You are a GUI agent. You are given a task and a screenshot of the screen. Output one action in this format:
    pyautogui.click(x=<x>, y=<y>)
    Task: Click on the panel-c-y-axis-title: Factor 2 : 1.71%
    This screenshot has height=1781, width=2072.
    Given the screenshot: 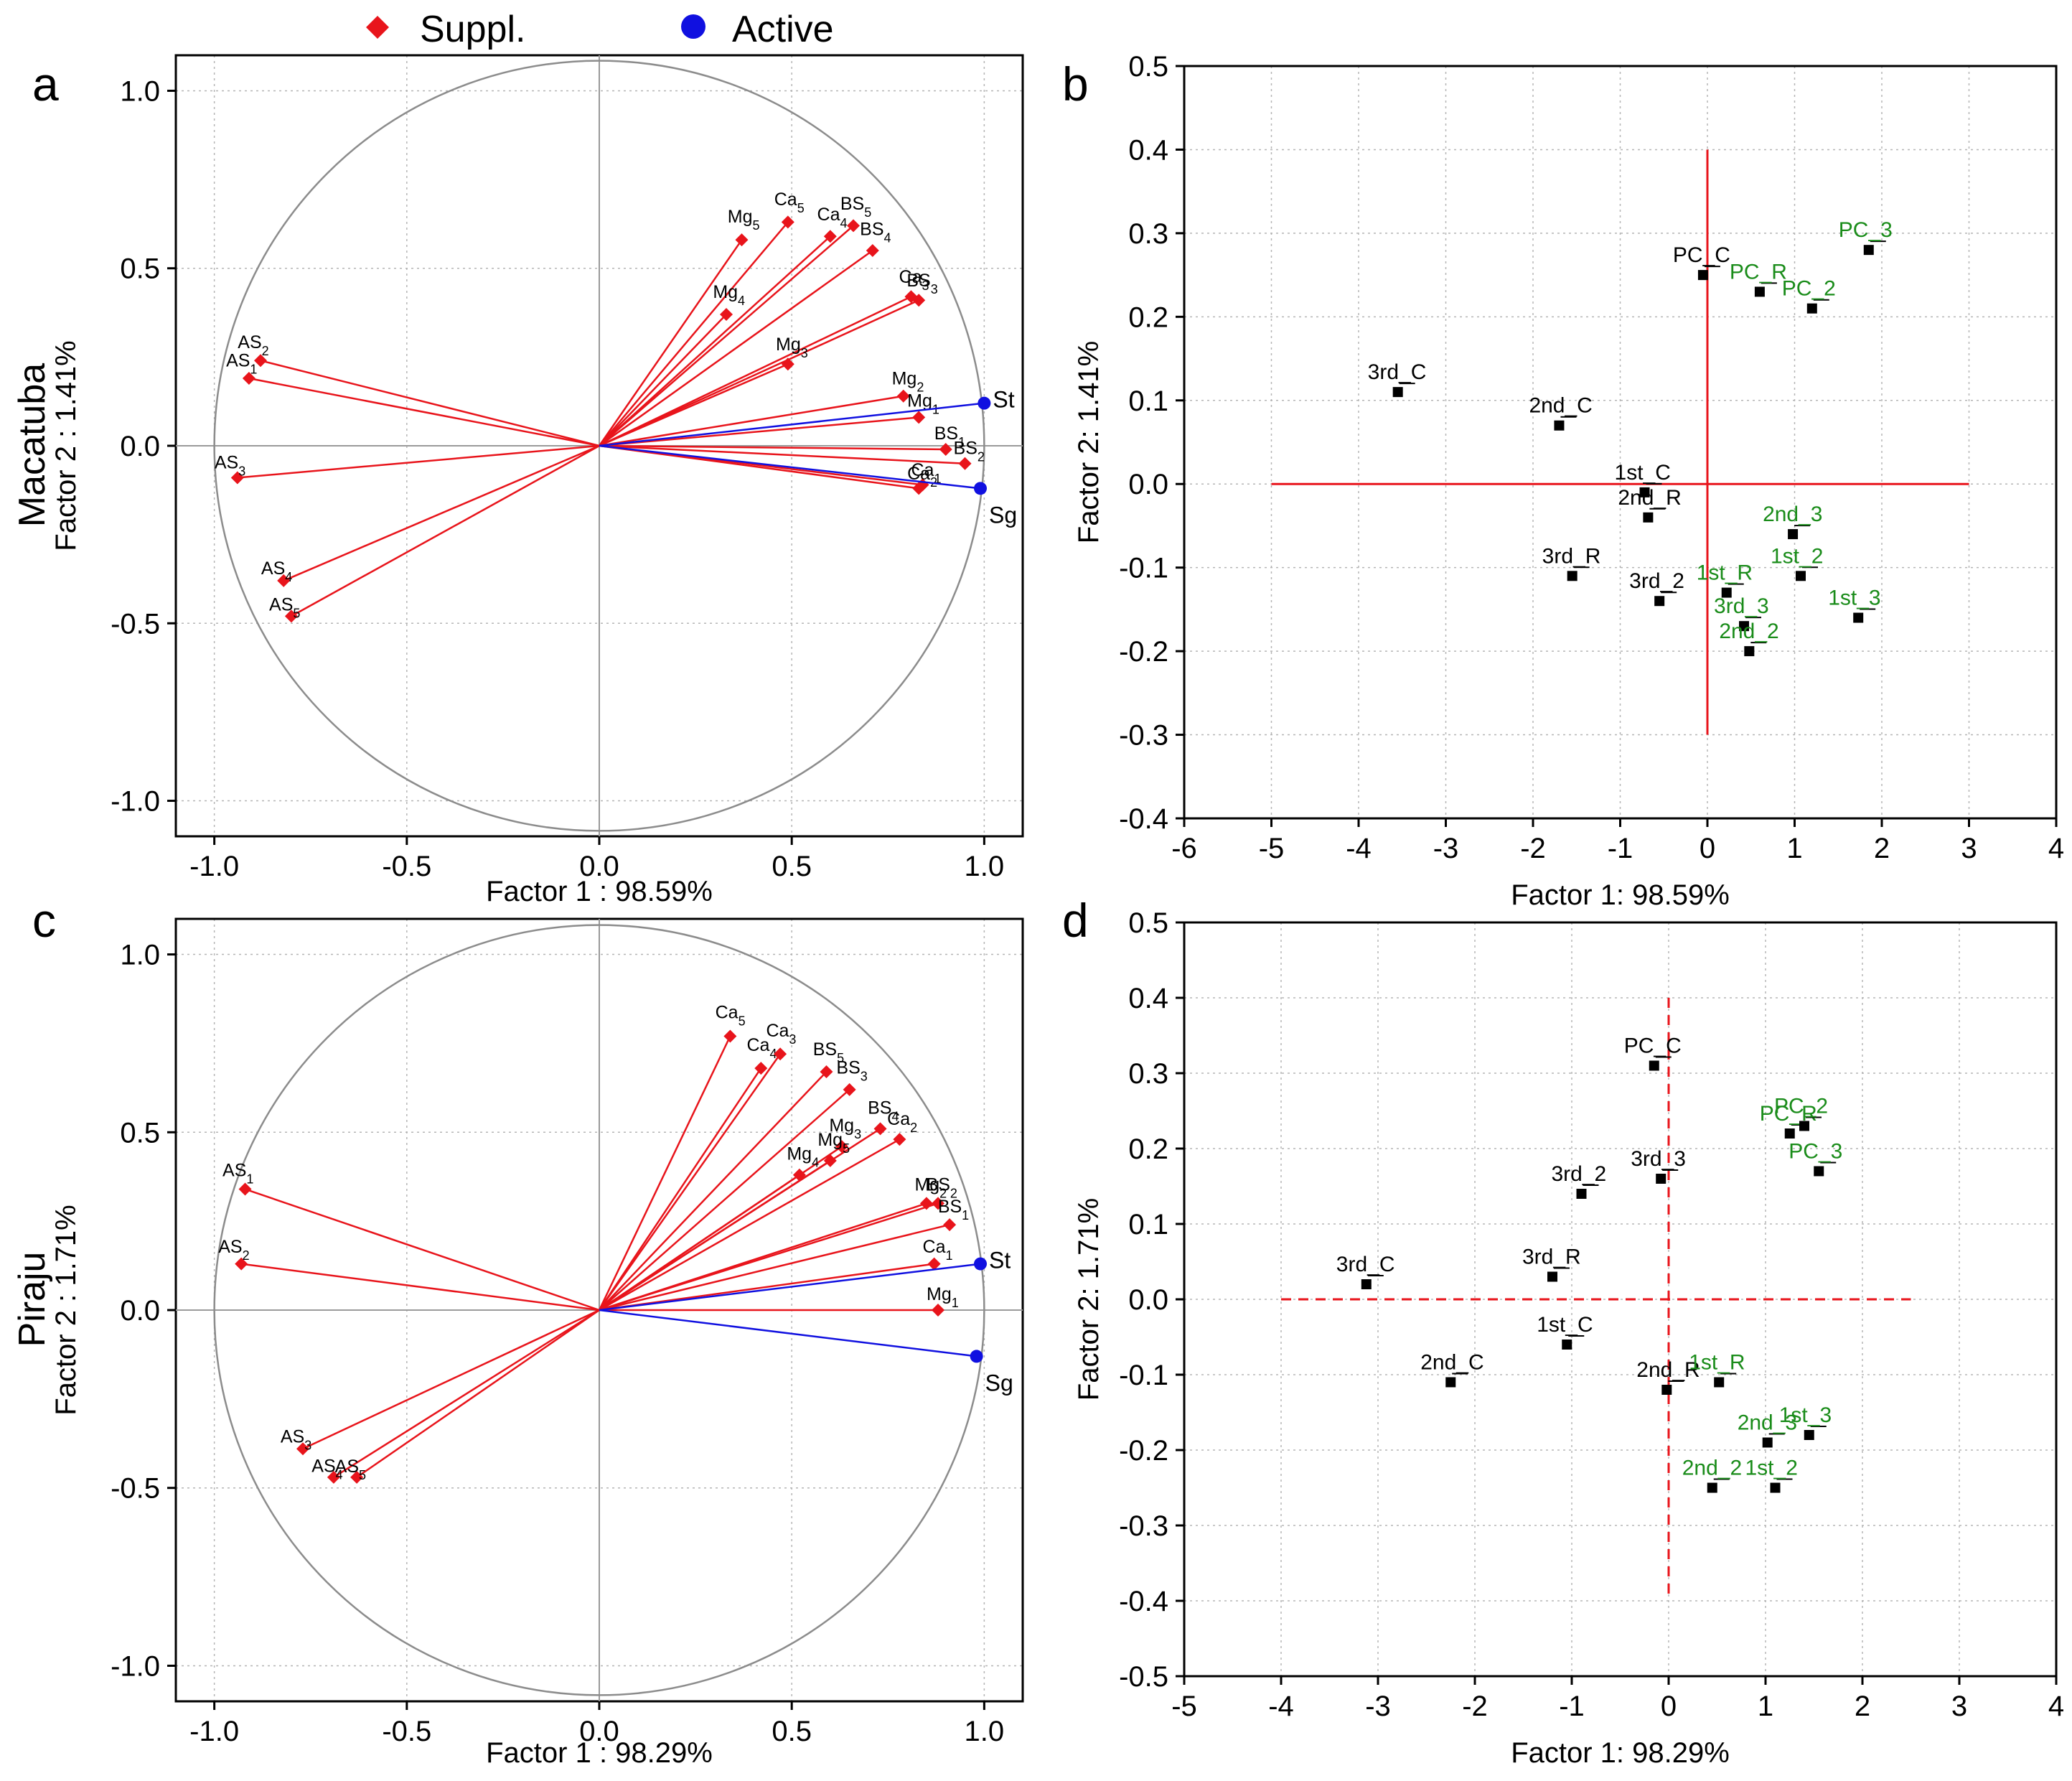 What is the action you would take?
    pyautogui.click(x=66, y=1310)
    